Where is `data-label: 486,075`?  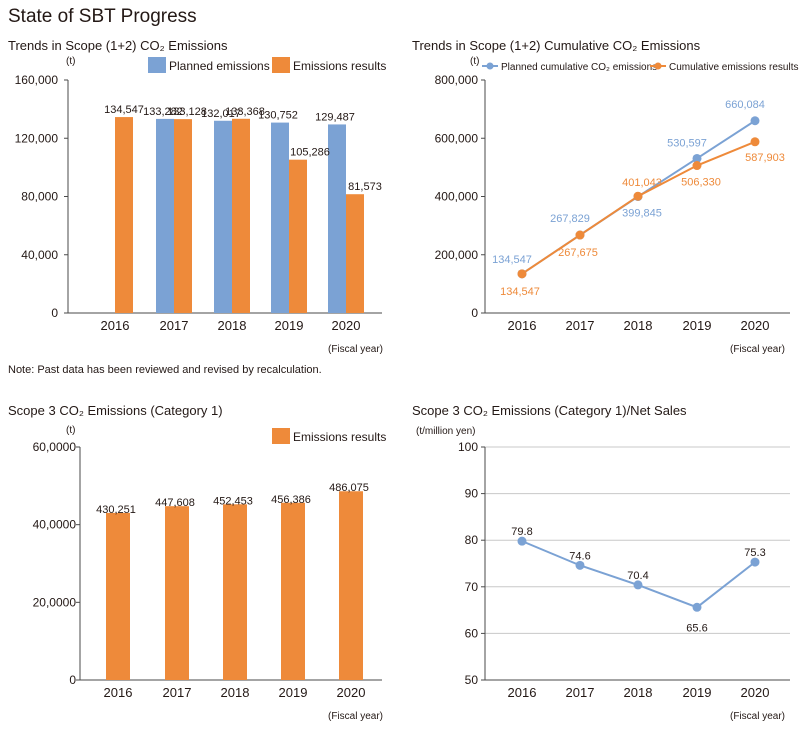 data-label: 486,075 is located at coordinates (349, 488).